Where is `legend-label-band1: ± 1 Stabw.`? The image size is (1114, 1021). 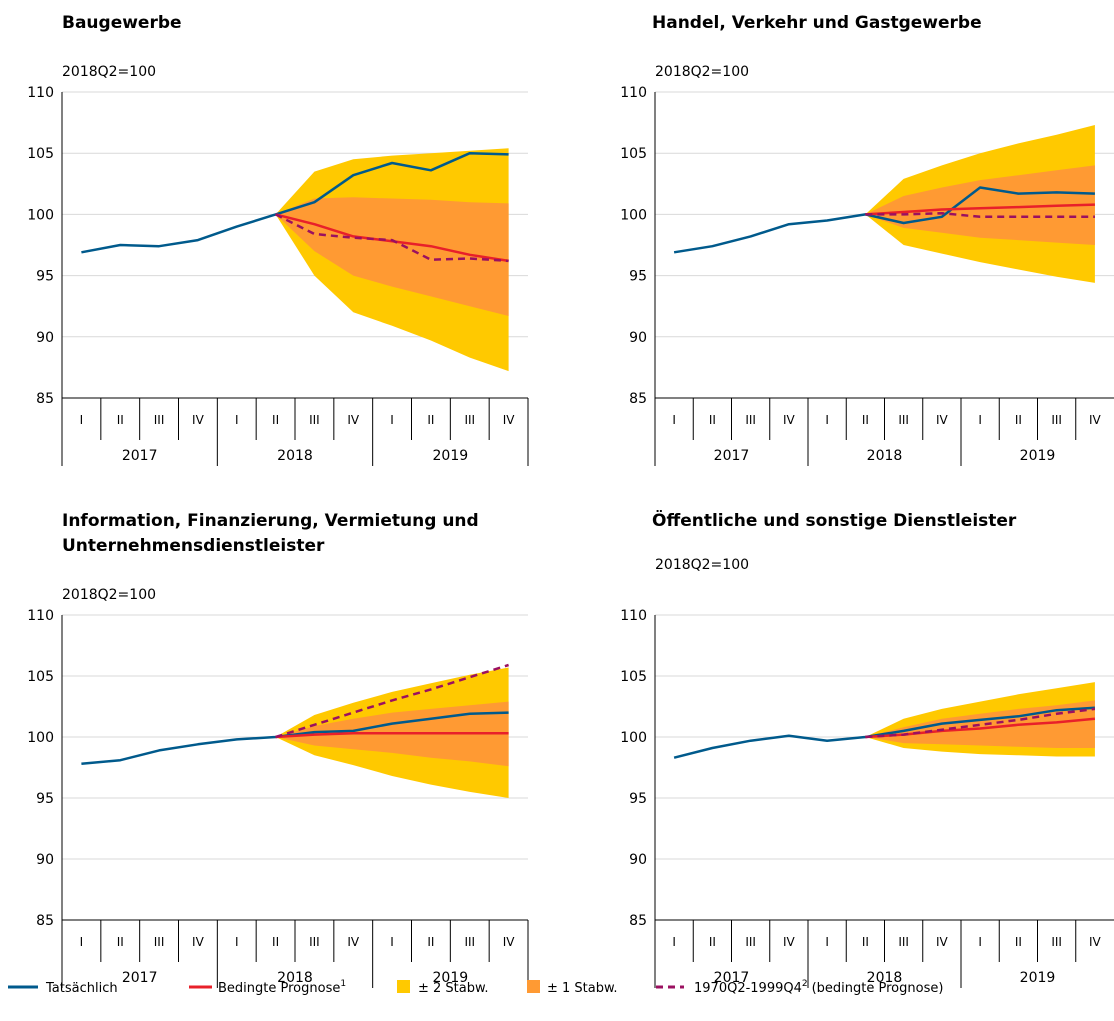
legend-label-band1: ± 1 Stabw. is located at coordinates (582, 988).